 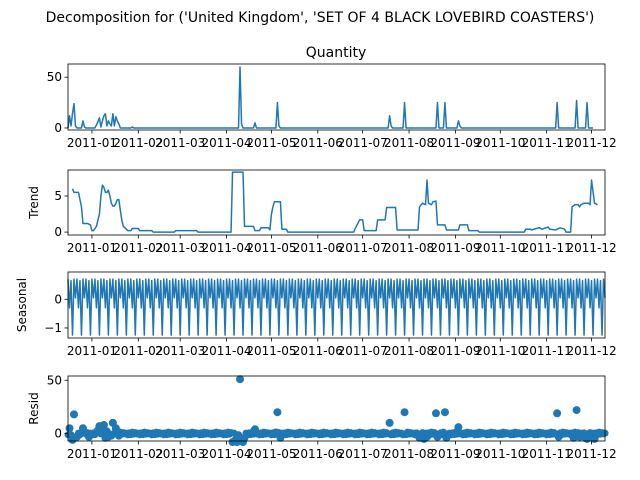 I want to click on y-axis-label: Seasonal, so click(x=22, y=305).